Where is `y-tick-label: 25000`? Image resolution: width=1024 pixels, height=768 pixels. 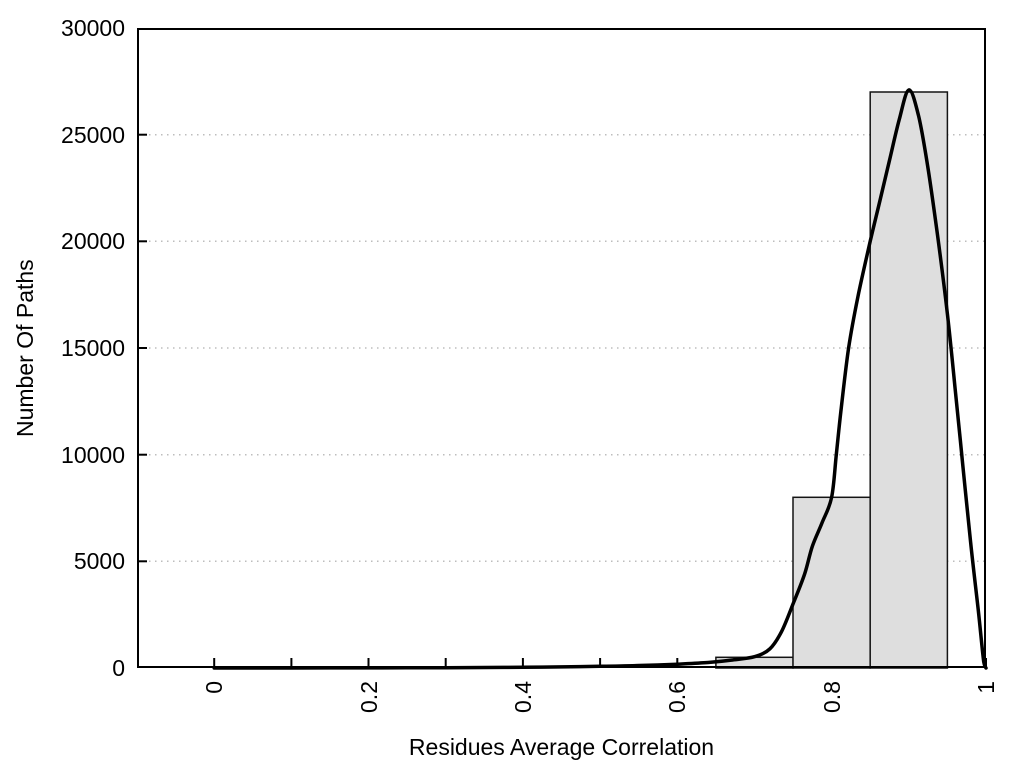
y-tick-label: 25000 is located at coordinates (93, 135).